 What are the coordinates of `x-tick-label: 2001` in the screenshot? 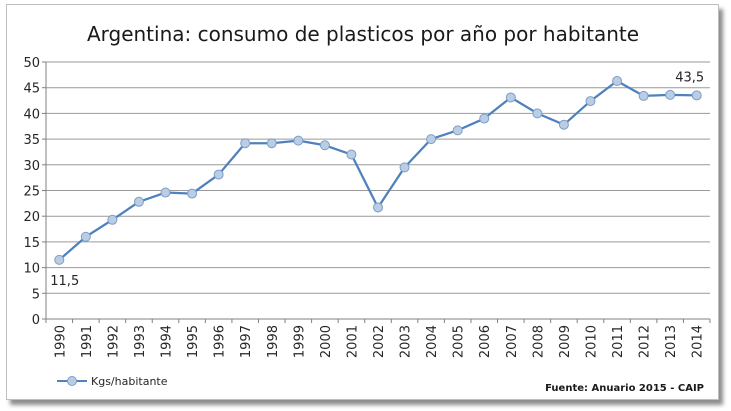 It's located at (352, 341).